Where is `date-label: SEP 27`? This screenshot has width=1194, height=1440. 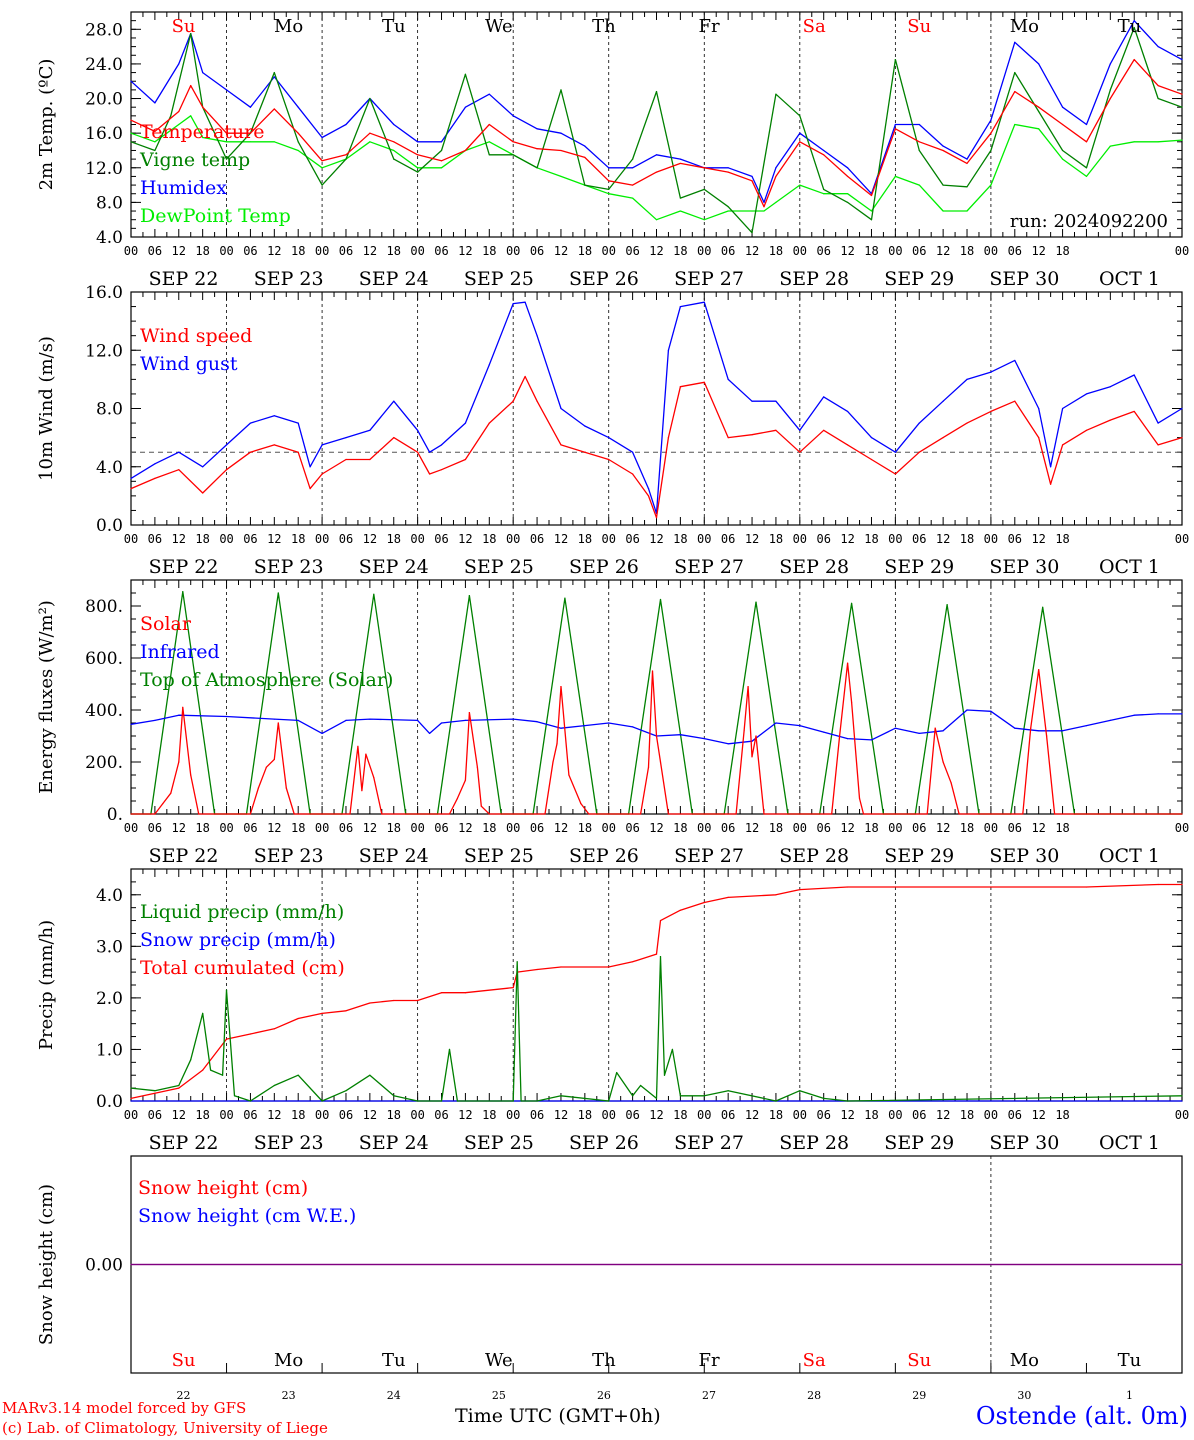 date-label: SEP 27 is located at coordinates (709, 567).